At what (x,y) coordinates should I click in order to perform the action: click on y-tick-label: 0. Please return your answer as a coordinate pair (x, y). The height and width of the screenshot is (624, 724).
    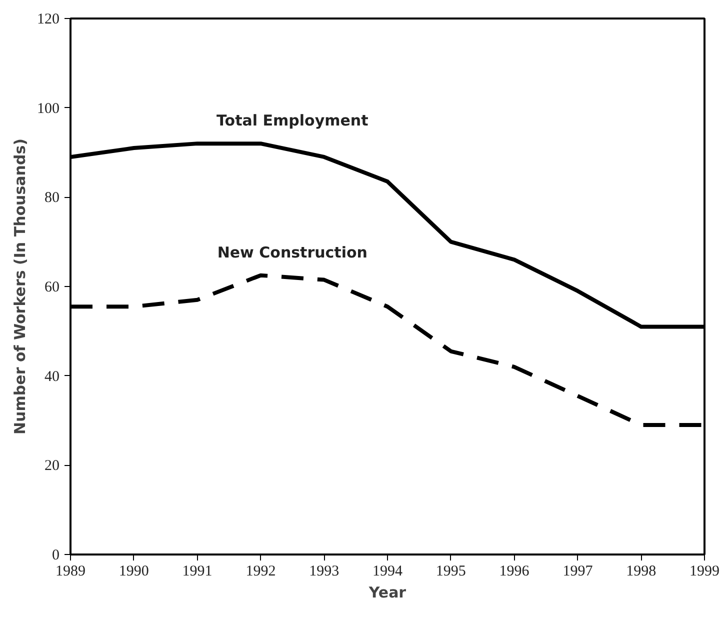
    Looking at the image, I should click on (56, 556).